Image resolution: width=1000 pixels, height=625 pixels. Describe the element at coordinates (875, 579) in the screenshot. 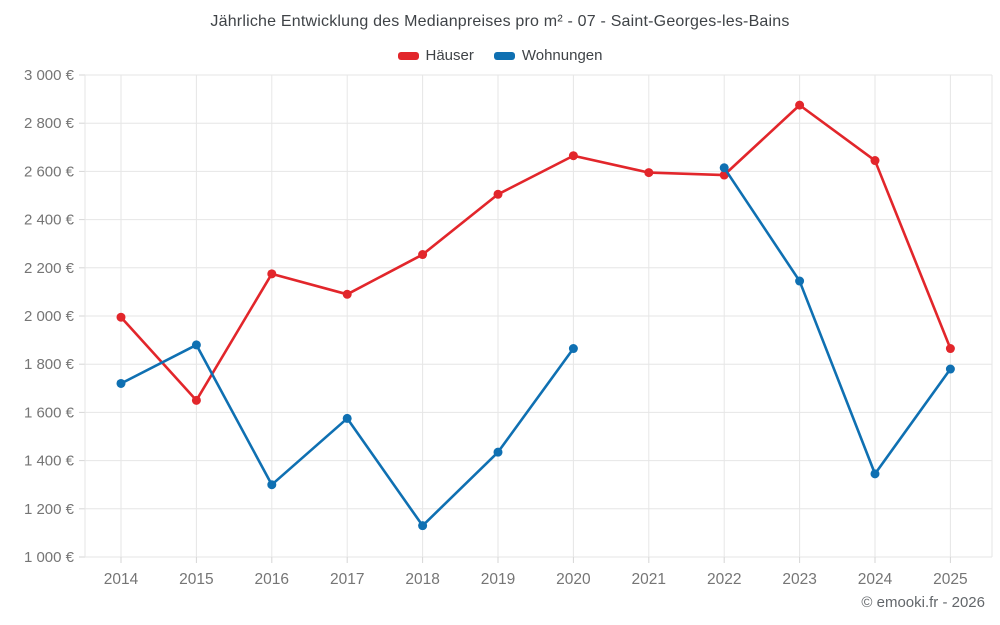

I see `x-axis-label: 2024` at that location.